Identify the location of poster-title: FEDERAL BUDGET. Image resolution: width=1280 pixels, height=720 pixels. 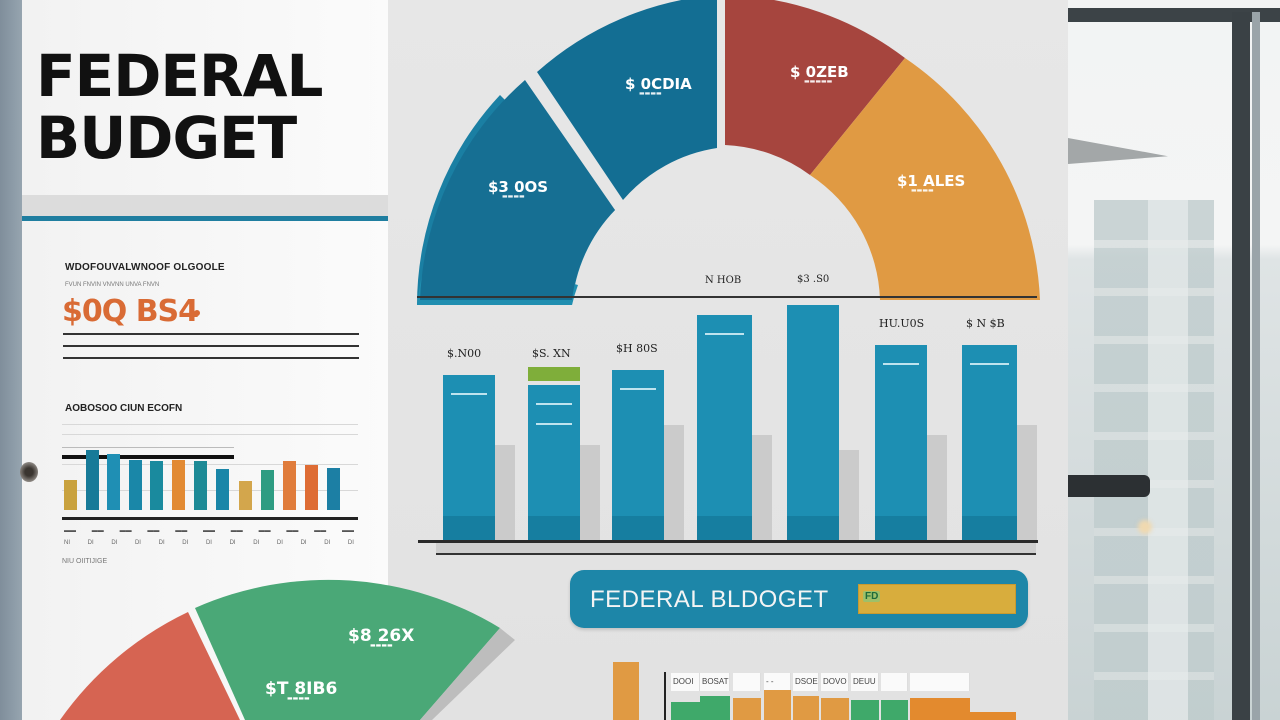
(180, 107).